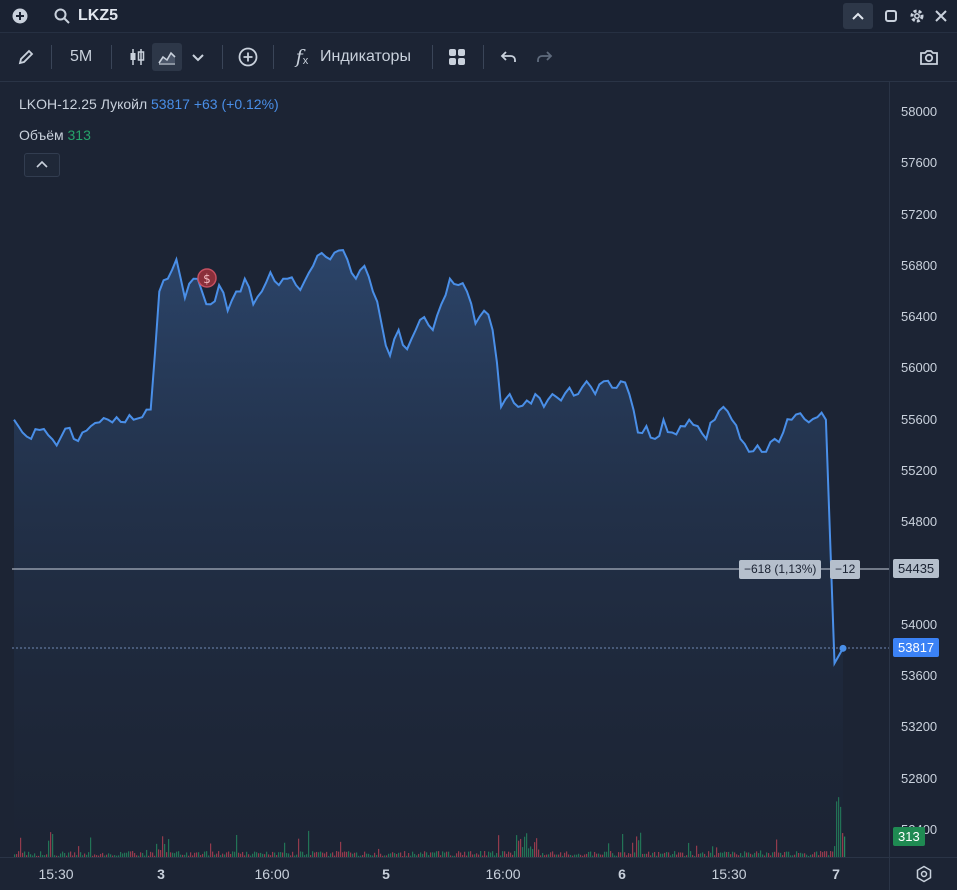 The image size is (957, 890). I want to click on time-axis-tick: 5, so click(386, 874).